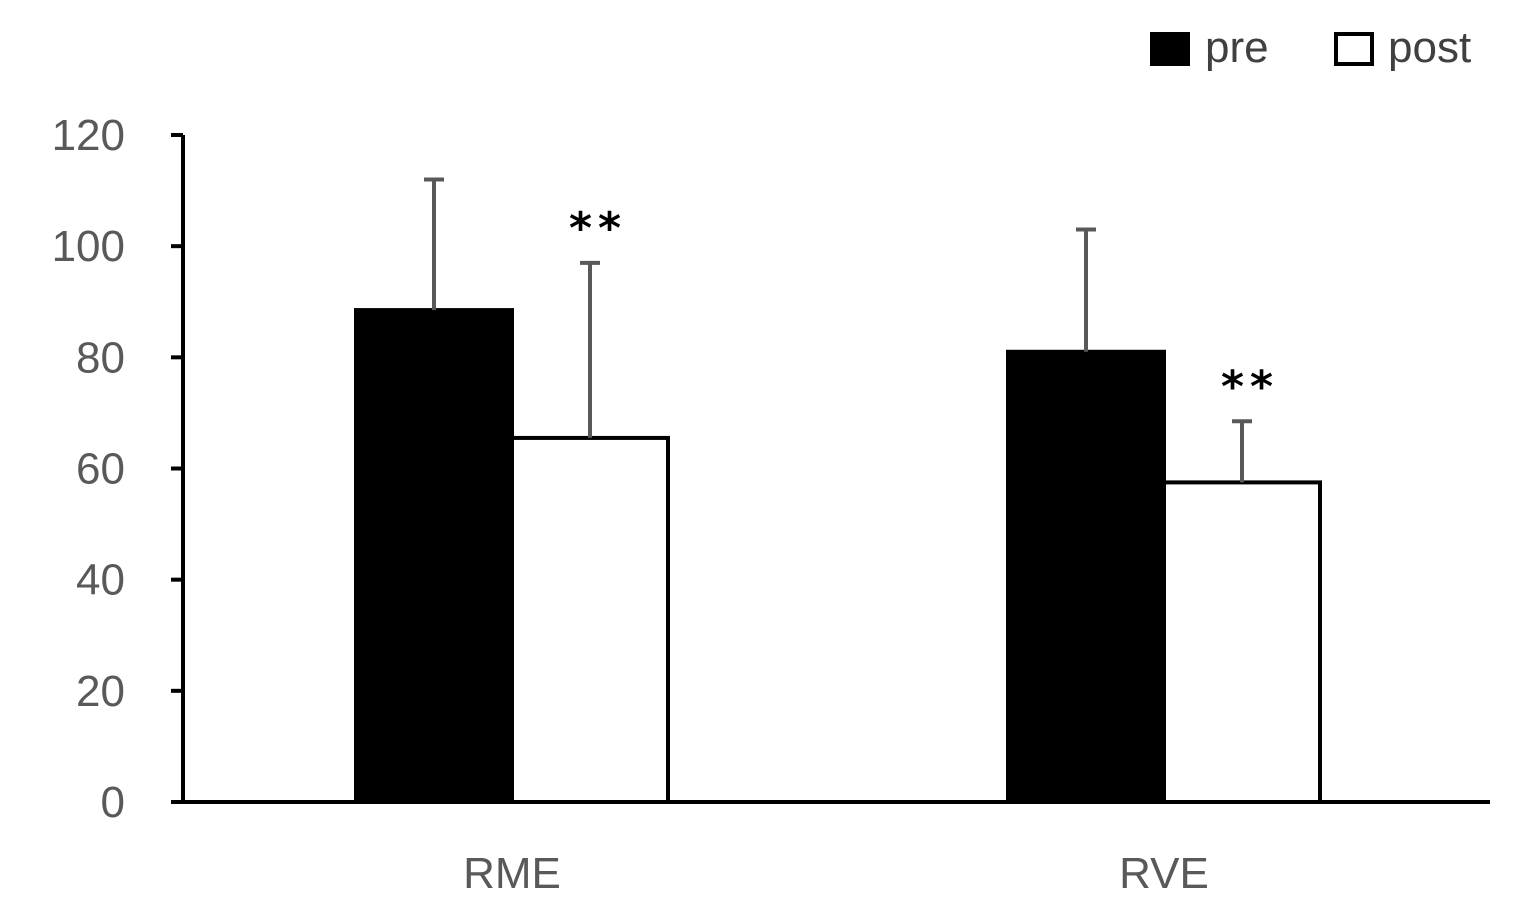  I want to click on legend-label-post: post, so click(1429, 47).